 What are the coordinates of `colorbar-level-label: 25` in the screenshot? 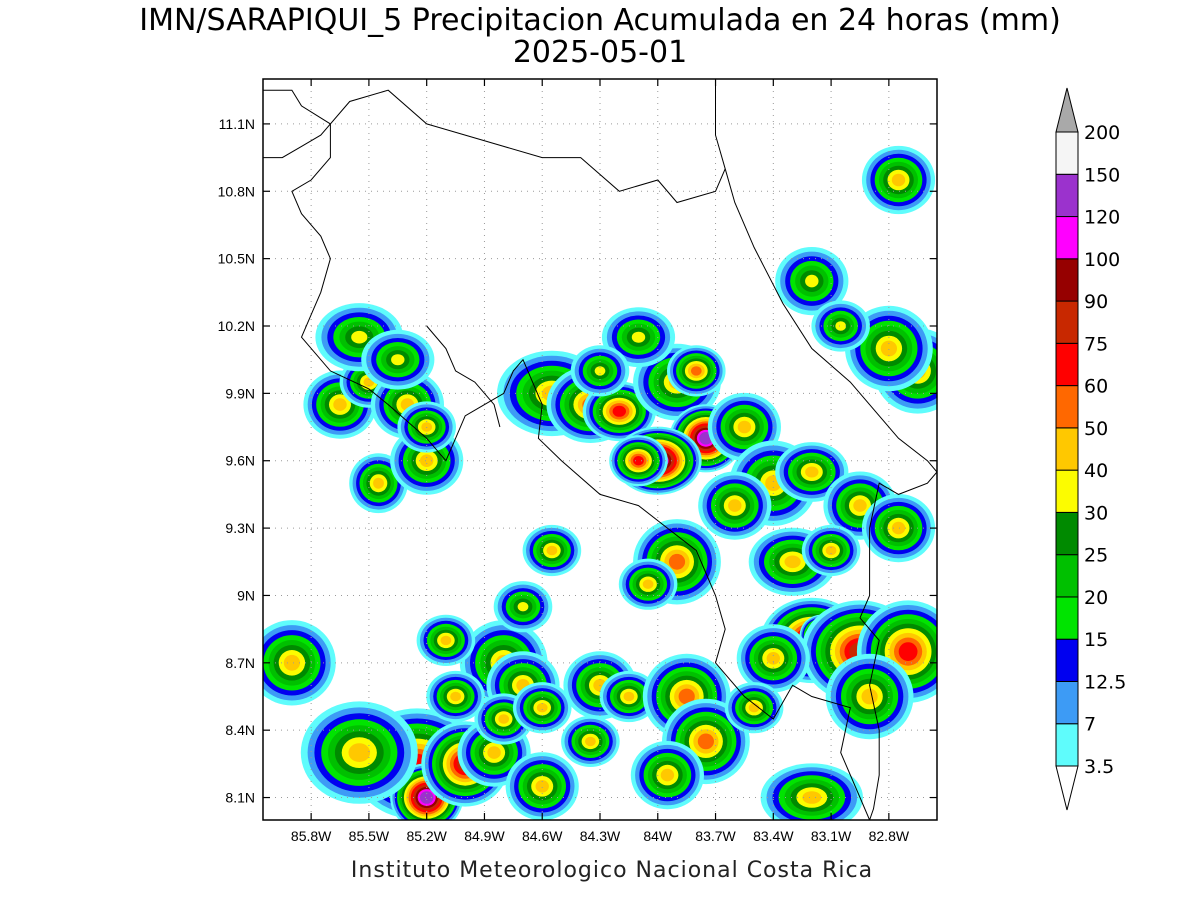 It's located at (1096, 556).